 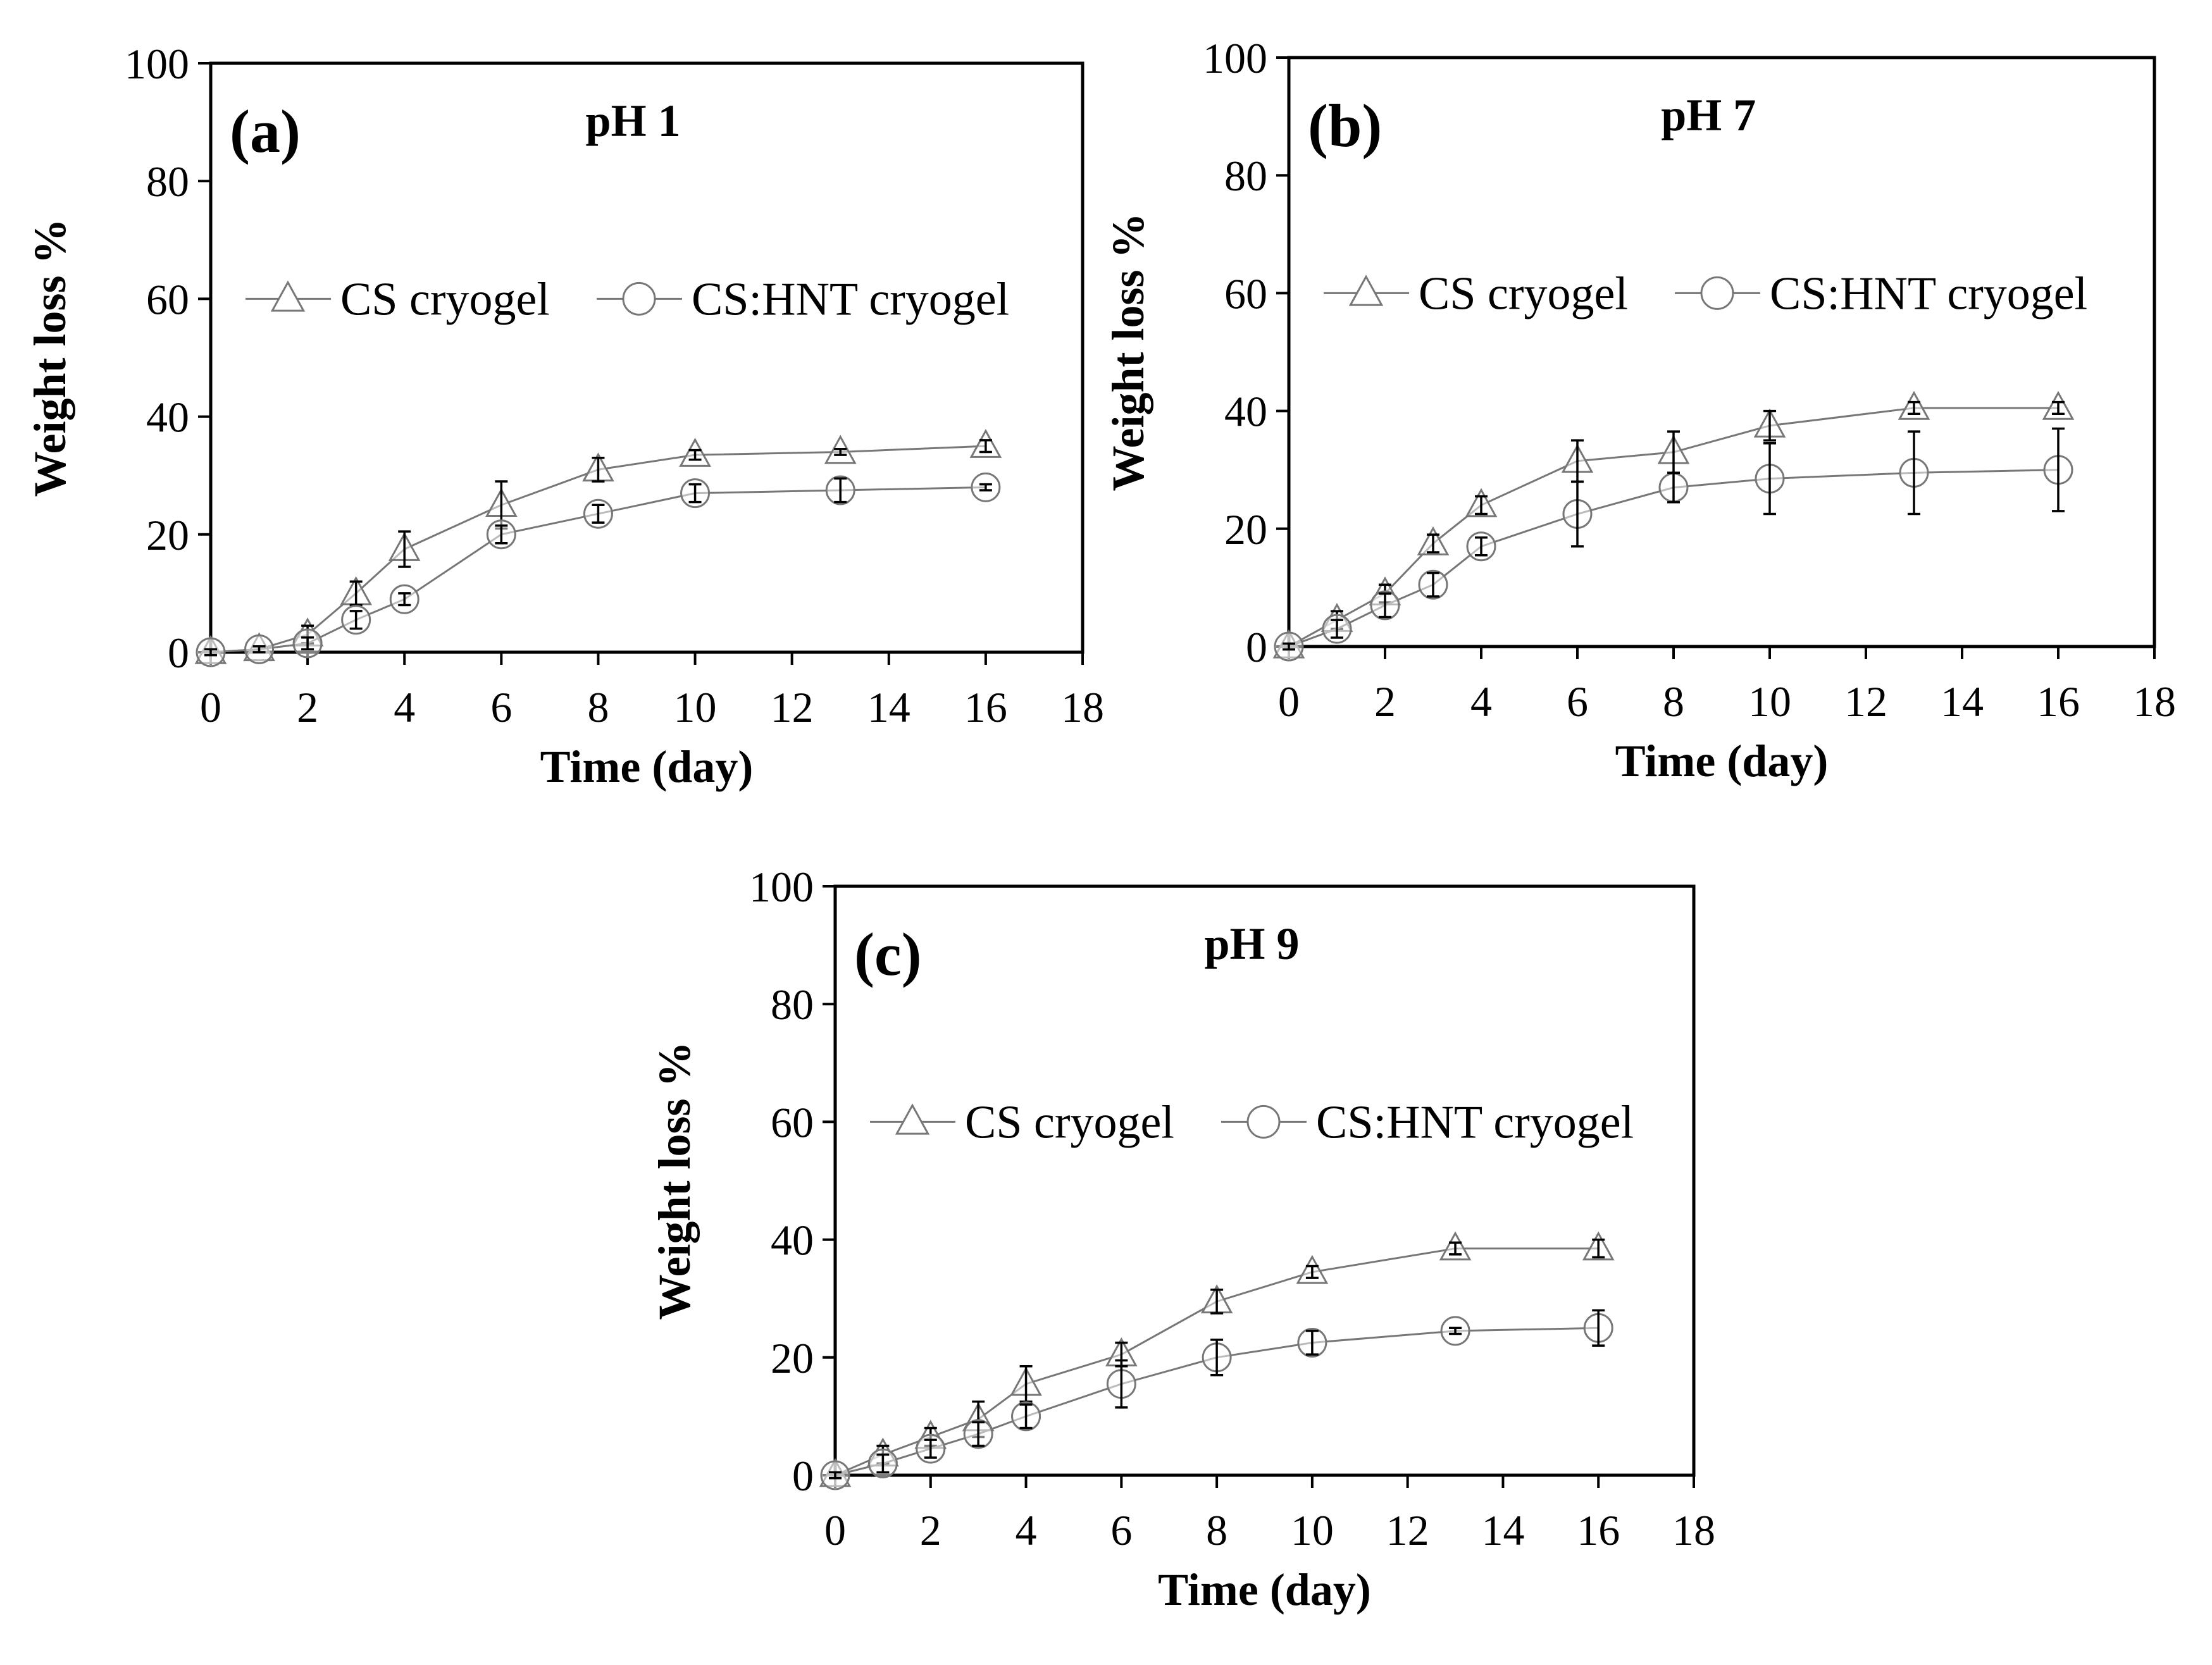 I want to click on panel-label: (a), so click(x=265, y=131).